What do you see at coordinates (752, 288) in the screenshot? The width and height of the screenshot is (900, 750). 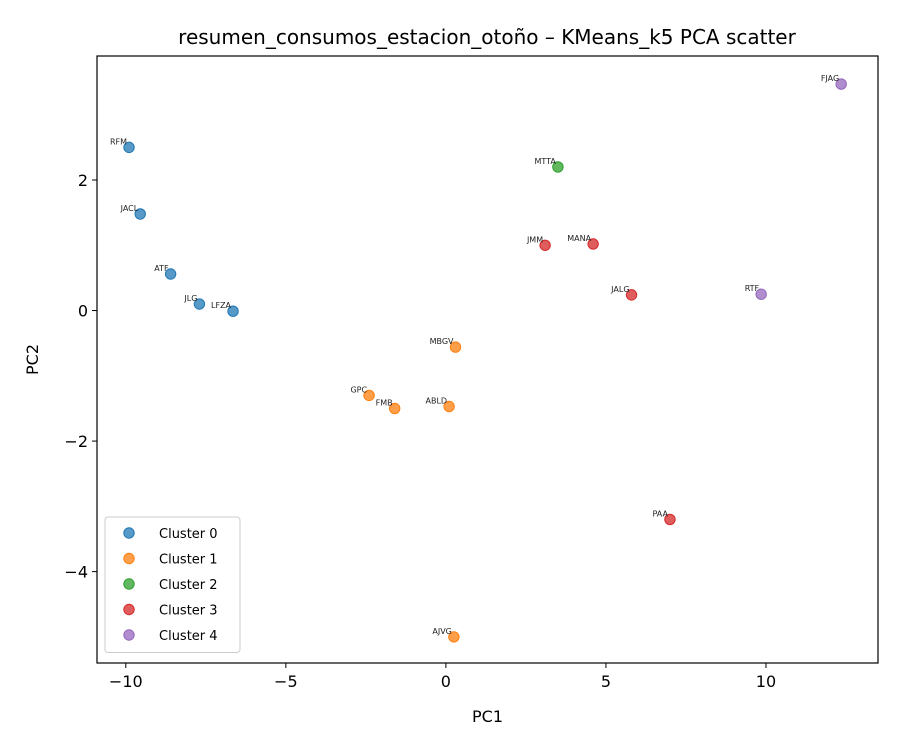 I see `point-label: RTF` at bounding box center [752, 288].